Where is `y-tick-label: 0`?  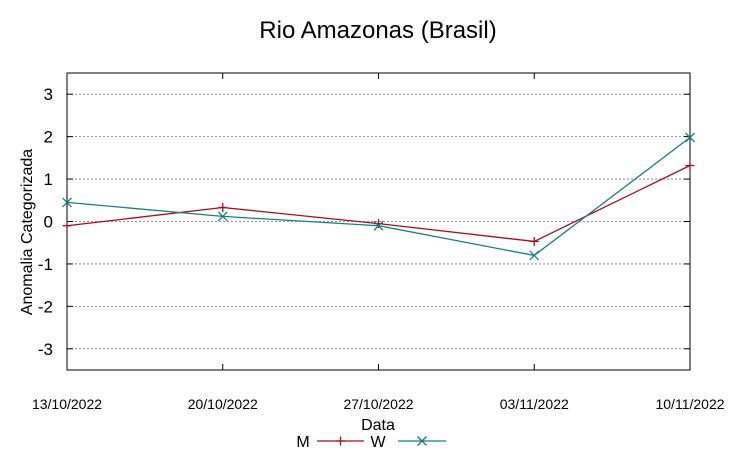 y-tick-label: 0 is located at coordinates (48, 222).